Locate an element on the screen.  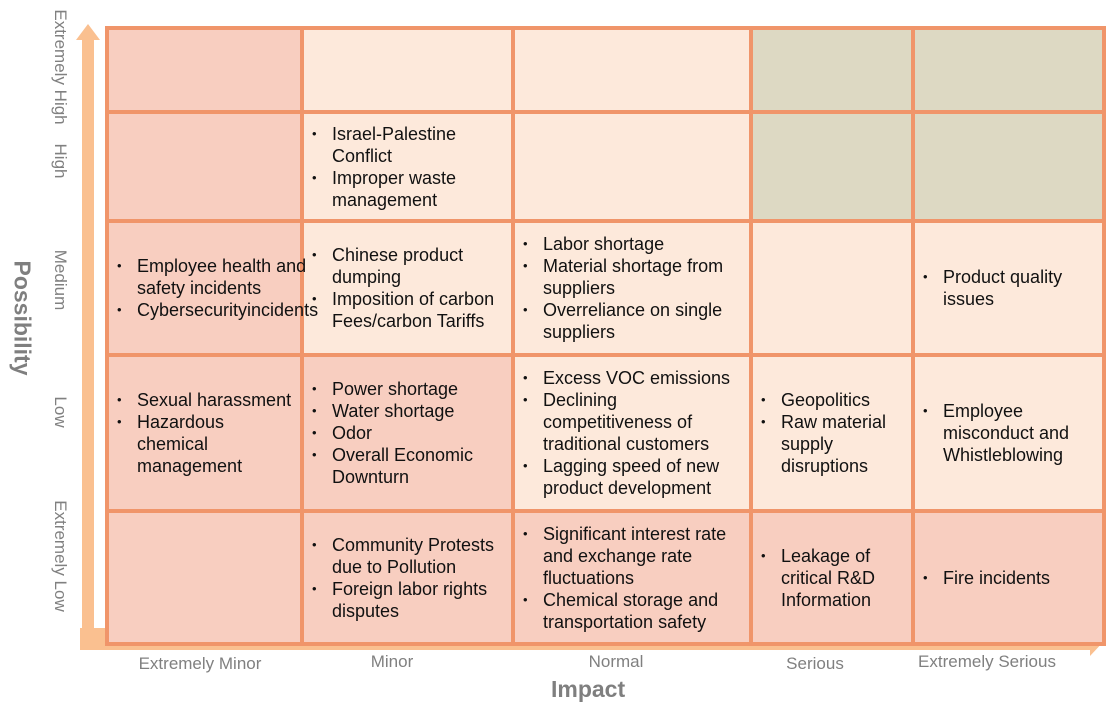
risk-item: Material shortage from suppliers is located at coordinates (633, 277).